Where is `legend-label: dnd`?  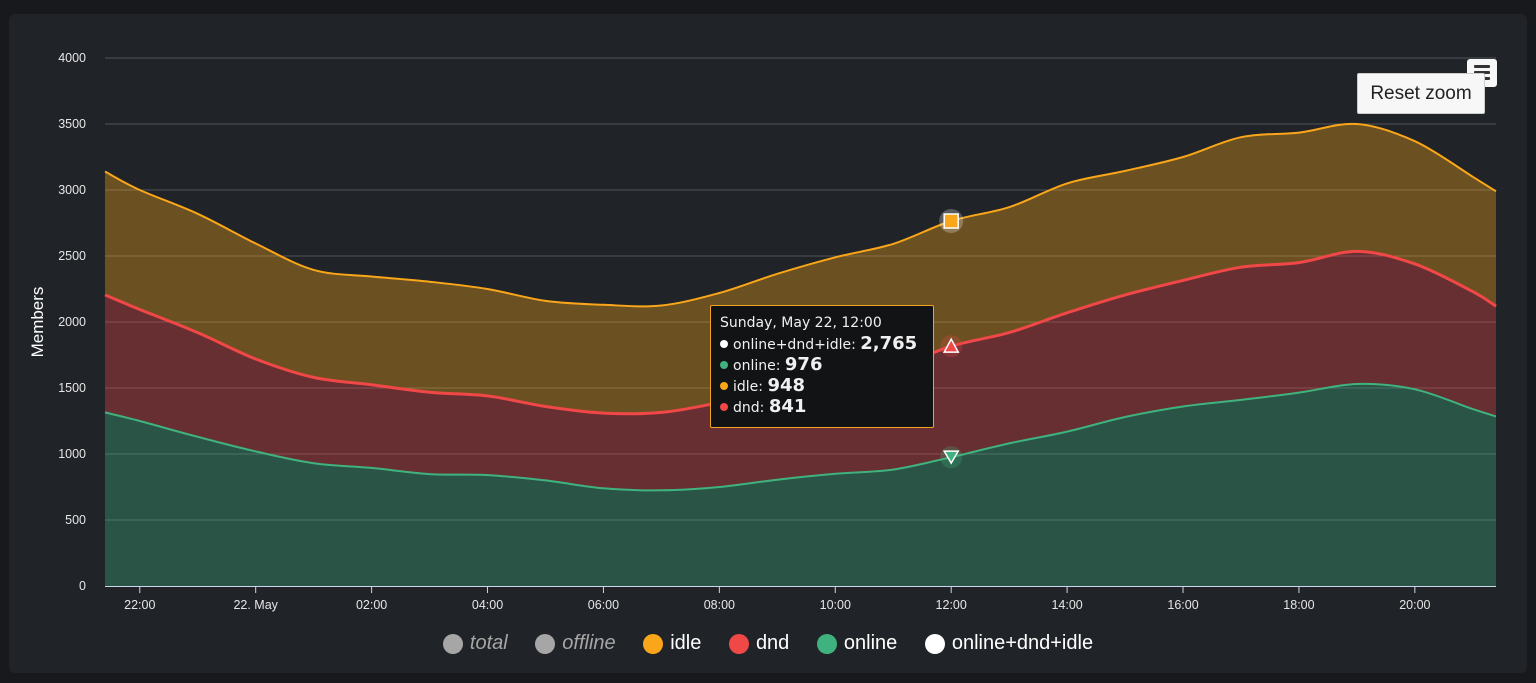
legend-label: dnd is located at coordinates (772, 643).